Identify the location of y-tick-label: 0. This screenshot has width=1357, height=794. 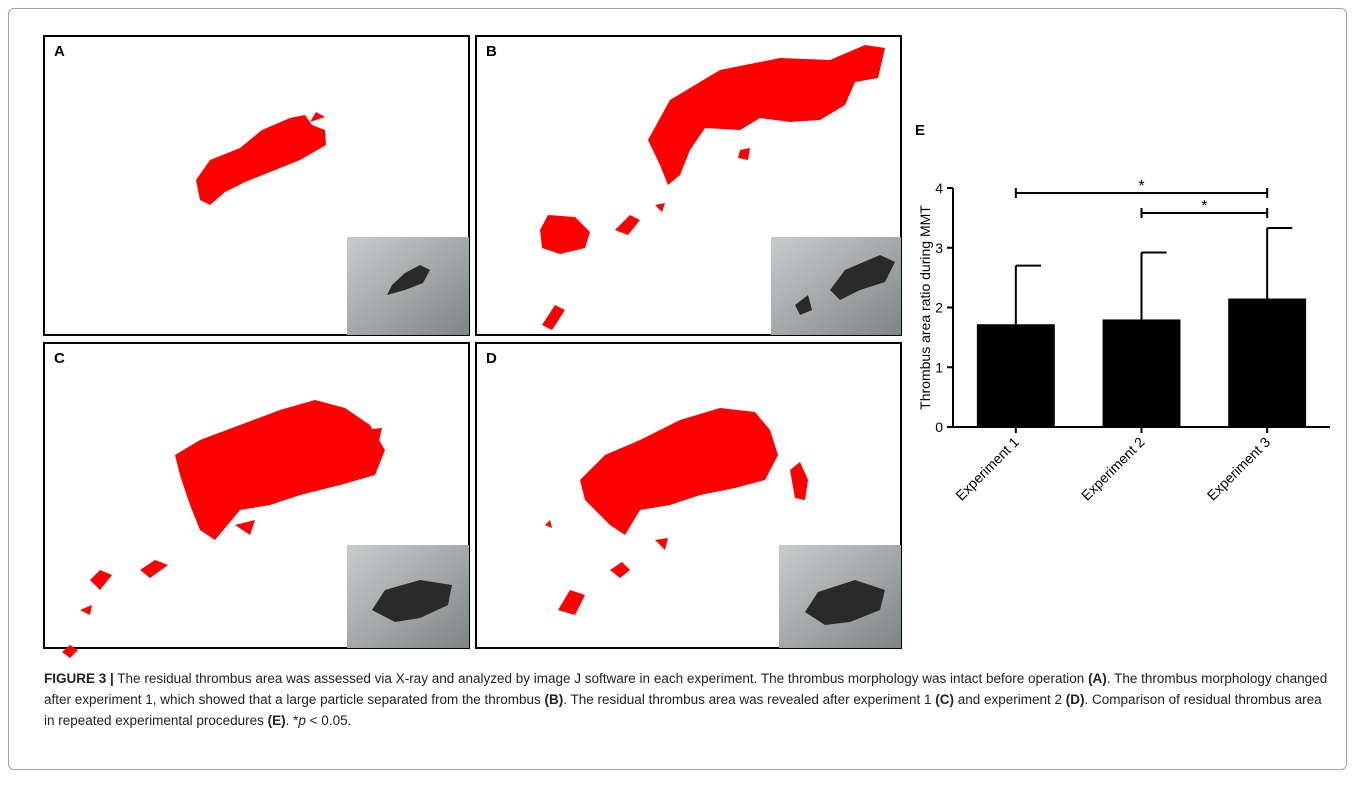
(939, 427).